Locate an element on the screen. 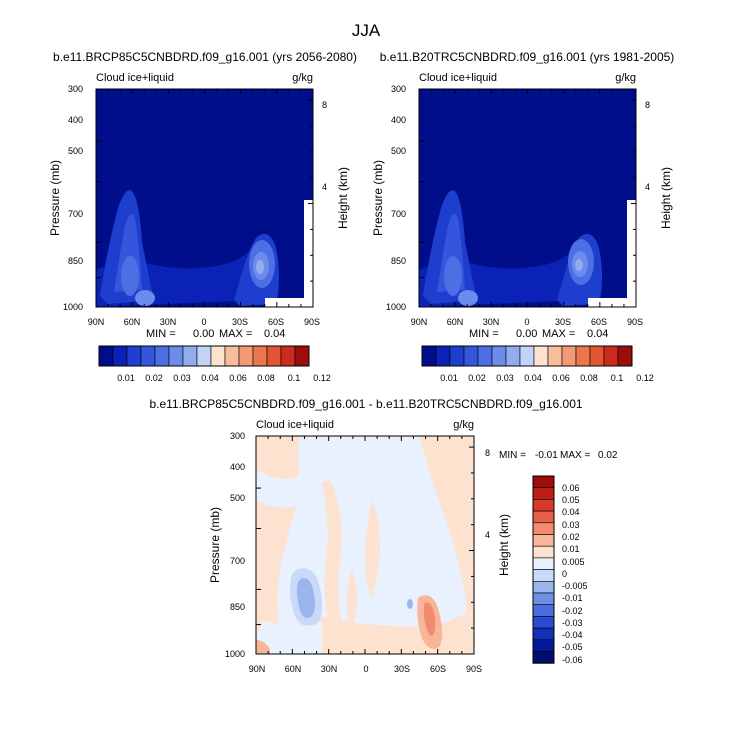 The height and width of the screenshot is (746, 733). colorbar-label: 0.05 is located at coordinates (571, 500).